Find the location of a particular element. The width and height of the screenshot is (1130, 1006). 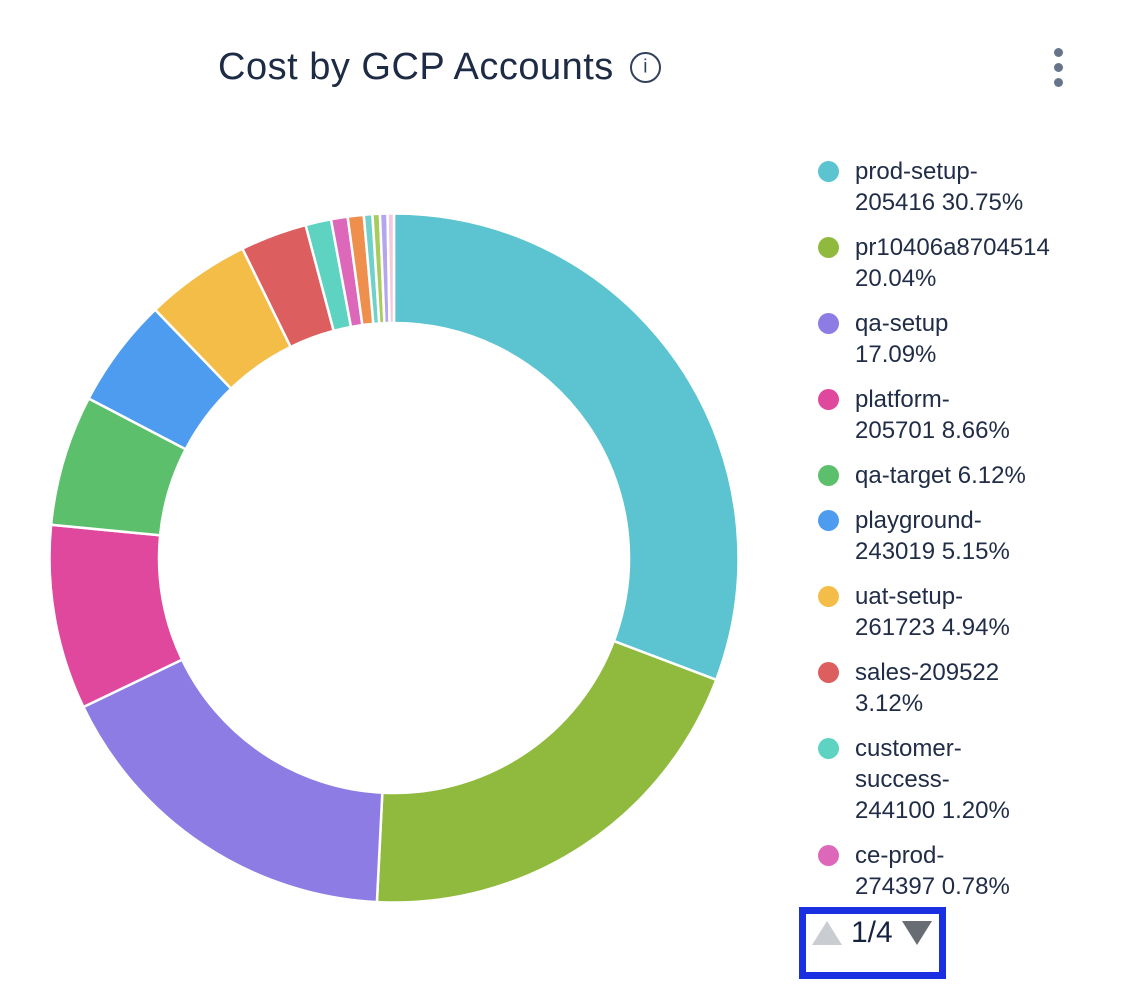

legend-item-customer-success-244100: customer- success- 244100 1.20% is located at coordinates (974, 779).